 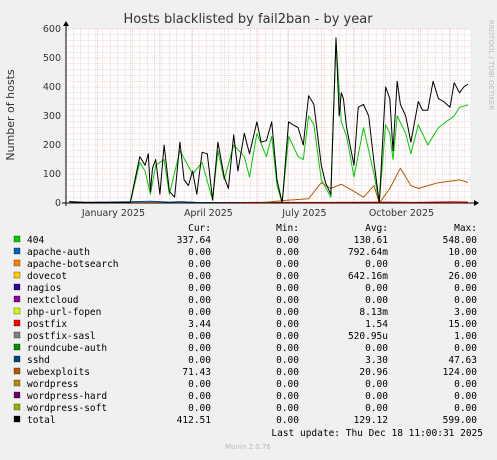 What do you see at coordinates (52, 174) in the screenshot?
I see `y-tick-label: 100` at bounding box center [52, 174].